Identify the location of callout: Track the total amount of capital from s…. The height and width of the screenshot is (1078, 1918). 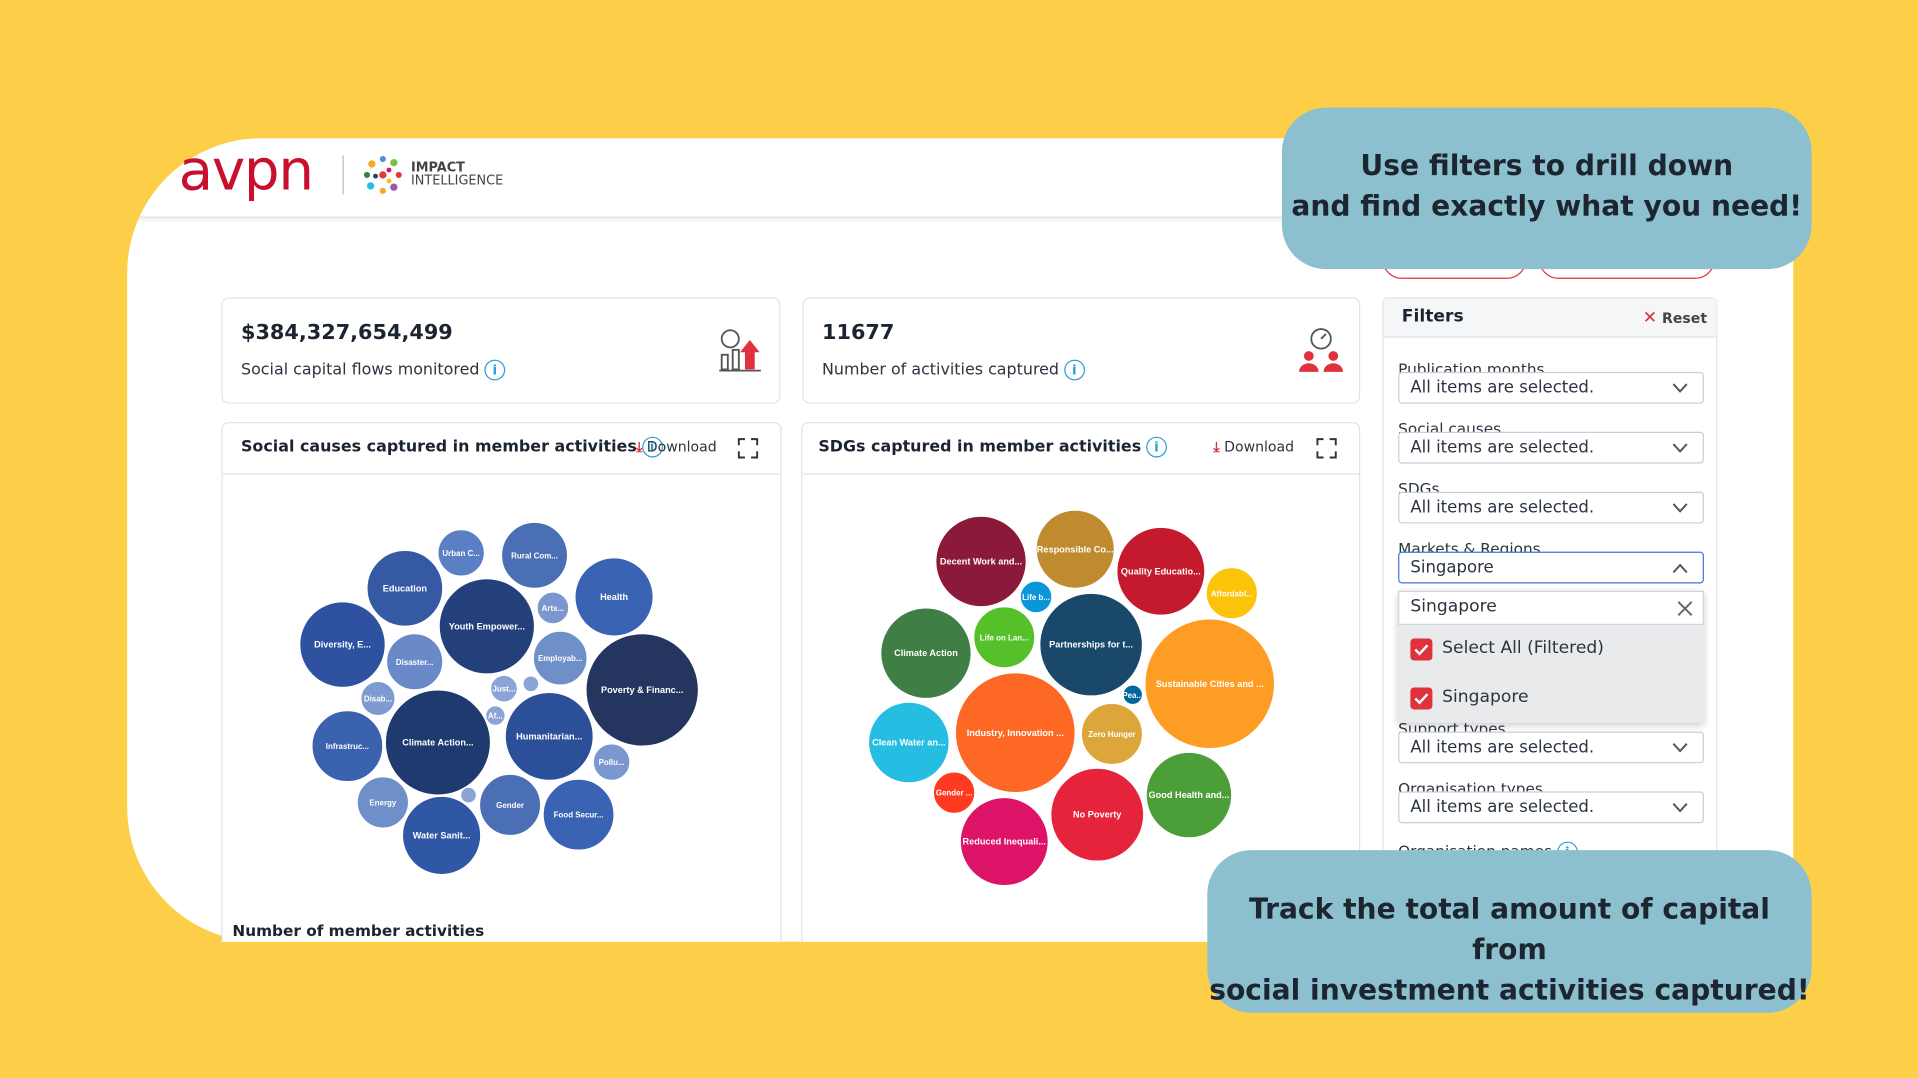
(1509, 931).